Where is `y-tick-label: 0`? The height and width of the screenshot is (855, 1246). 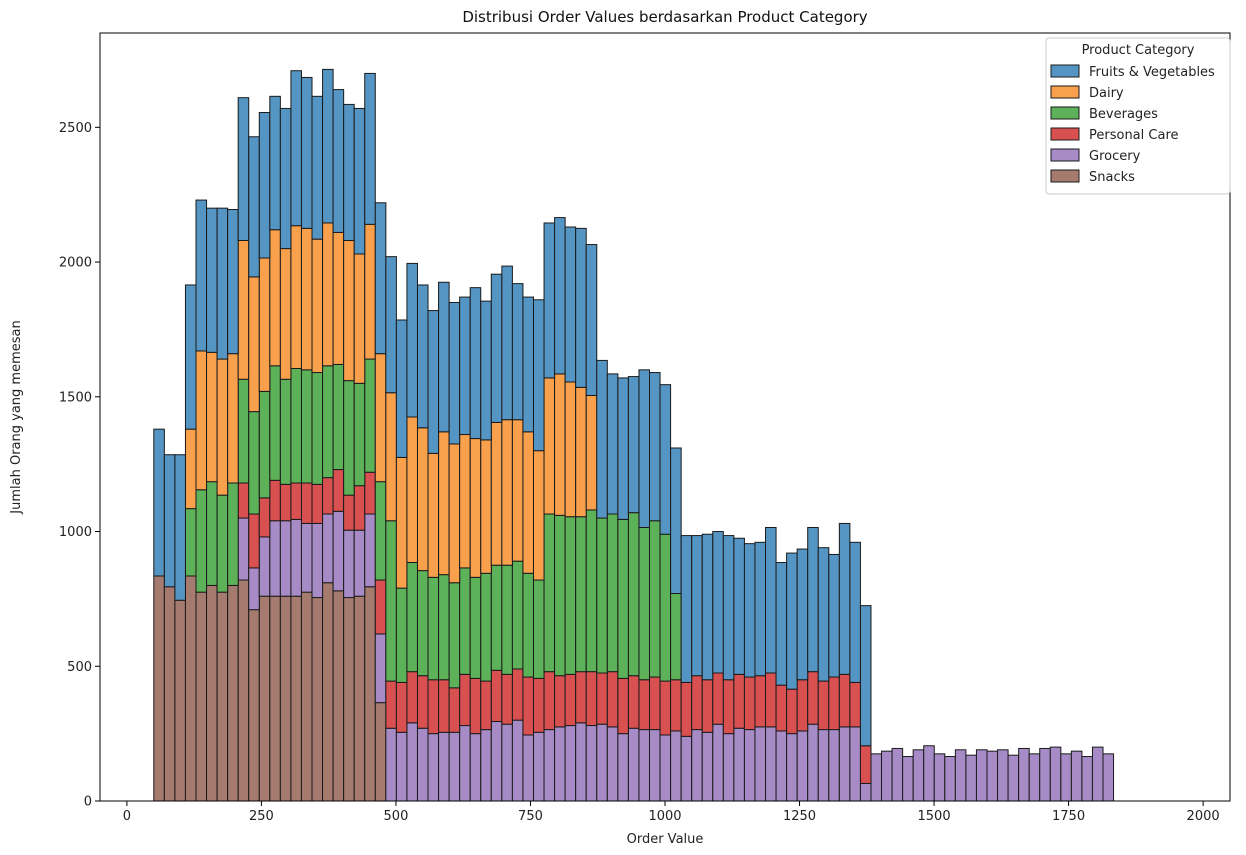 y-tick-label: 0 is located at coordinates (88, 802).